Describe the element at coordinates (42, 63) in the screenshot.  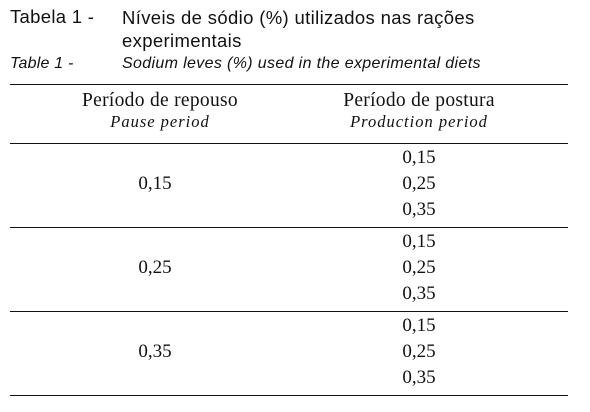
I see `caption-label-en: Table 1 -` at that location.